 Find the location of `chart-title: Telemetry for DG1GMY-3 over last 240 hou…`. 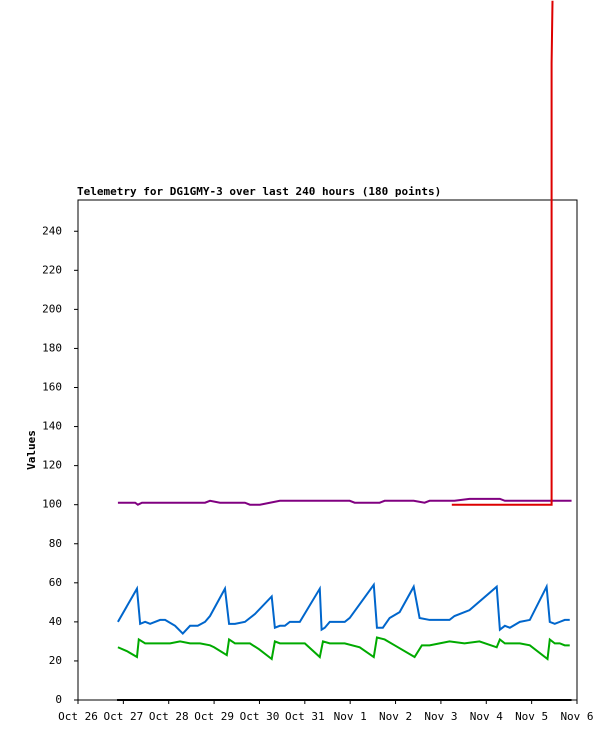

chart-title: Telemetry for DG1GMY-3 over last 240 hou… is located at coordinates (259, 191).